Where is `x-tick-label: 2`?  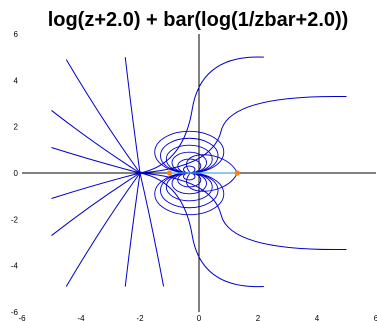 x-tick-label: 2 is located at coordinates (258, 317).